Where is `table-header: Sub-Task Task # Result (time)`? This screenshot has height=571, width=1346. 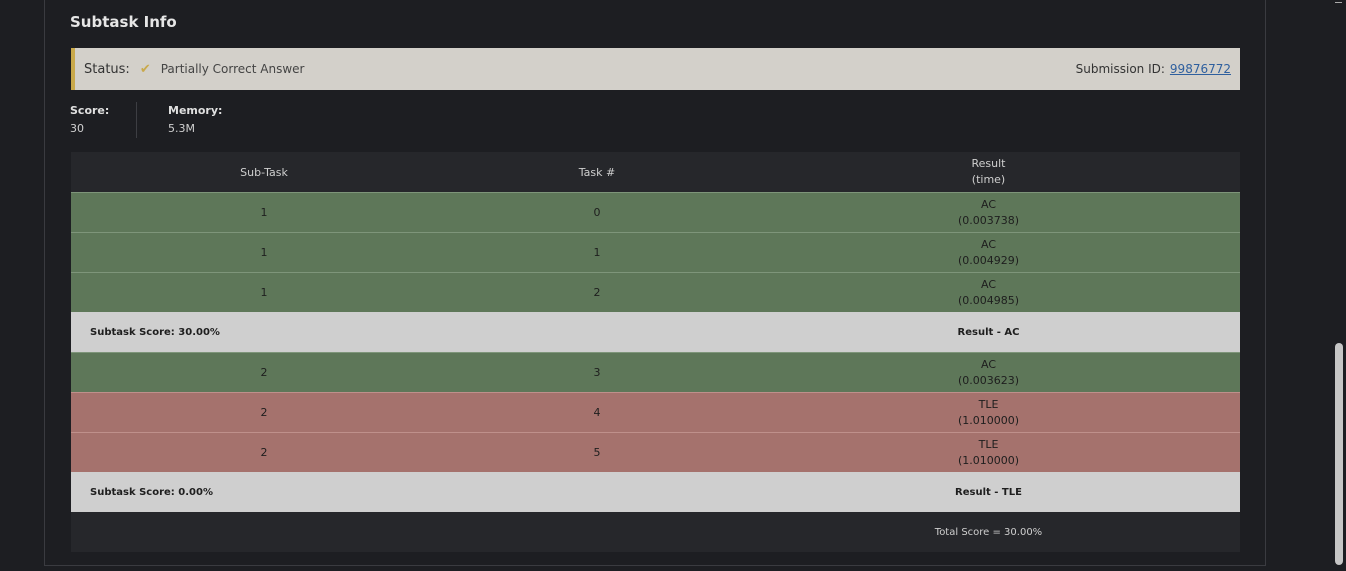
table-header: Sub-Task Task # Result (time) is located at coordinates (655, 172).